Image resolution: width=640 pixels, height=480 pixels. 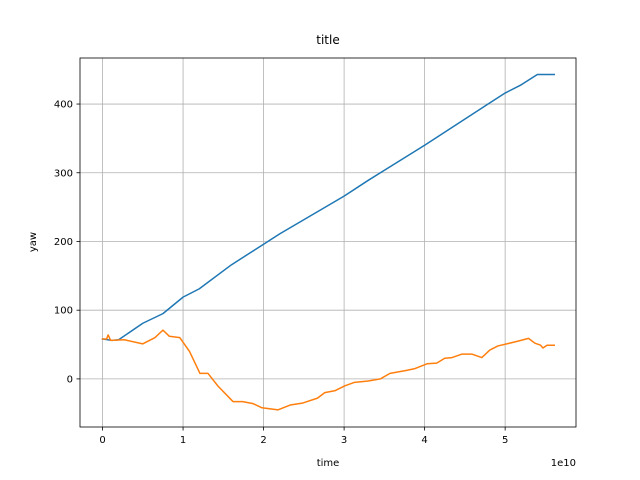 What do you see at coordinates (327, 40) in the screenshot?
I see `chart-title: title` at bounding box center [327, 40].